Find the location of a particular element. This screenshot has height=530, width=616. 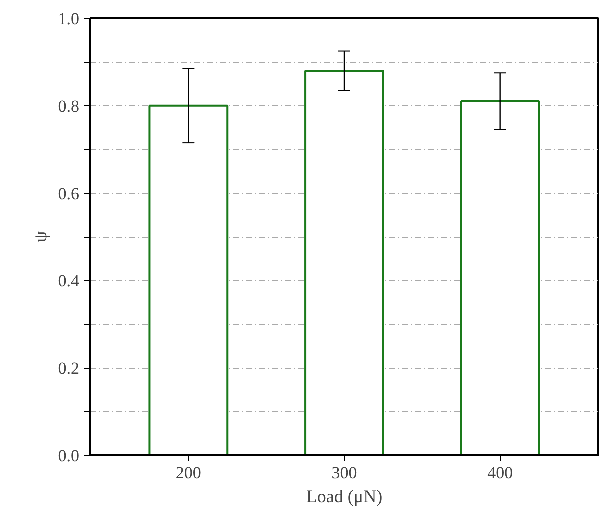

y-tick-label: 1.0 is located at coordinates (69, 19).